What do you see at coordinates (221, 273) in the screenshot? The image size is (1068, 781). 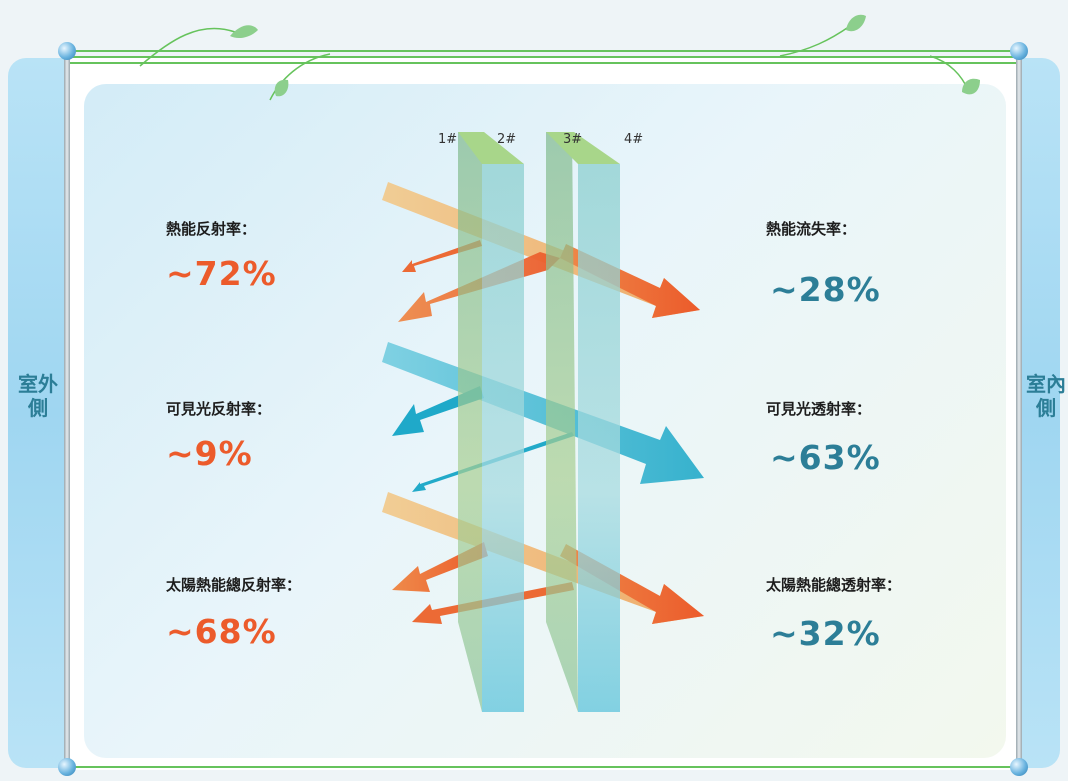 I see `heat-reflectance-value: ~72%` at bounding box center [221, 273].